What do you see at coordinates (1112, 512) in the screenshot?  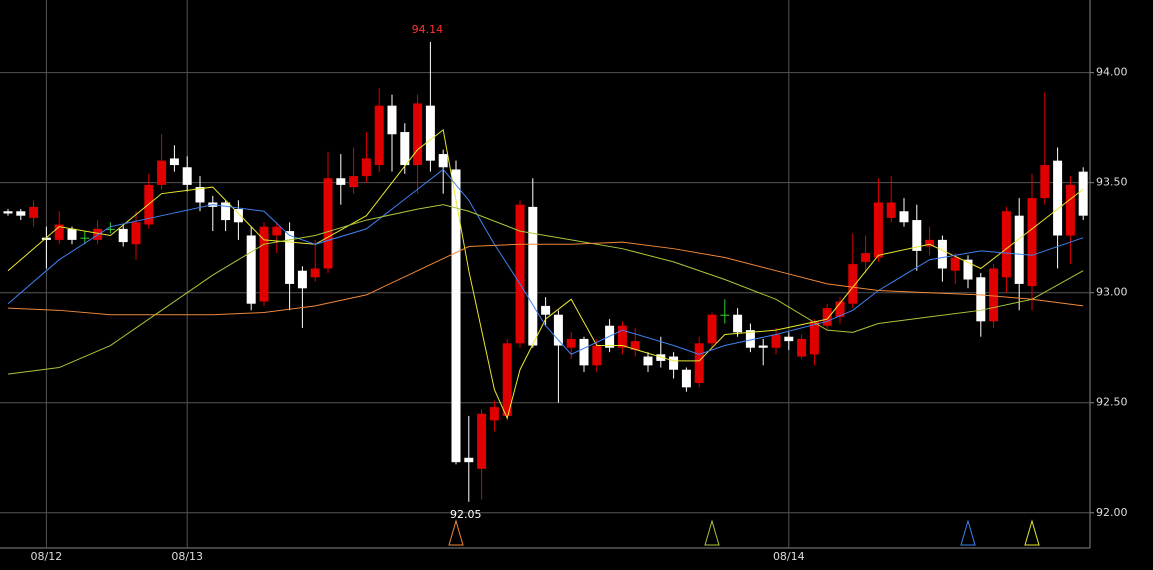 I see `y-tick-label: 92.00` at bounding box center [1112, 512].